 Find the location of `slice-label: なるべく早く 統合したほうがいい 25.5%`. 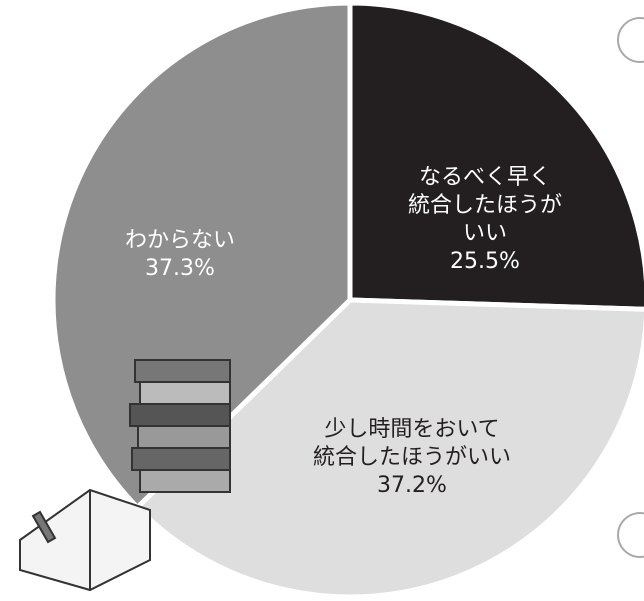

slice-label: なるべく早く 統合したほうがいい 25.5% is located at coordinates (485, 220).